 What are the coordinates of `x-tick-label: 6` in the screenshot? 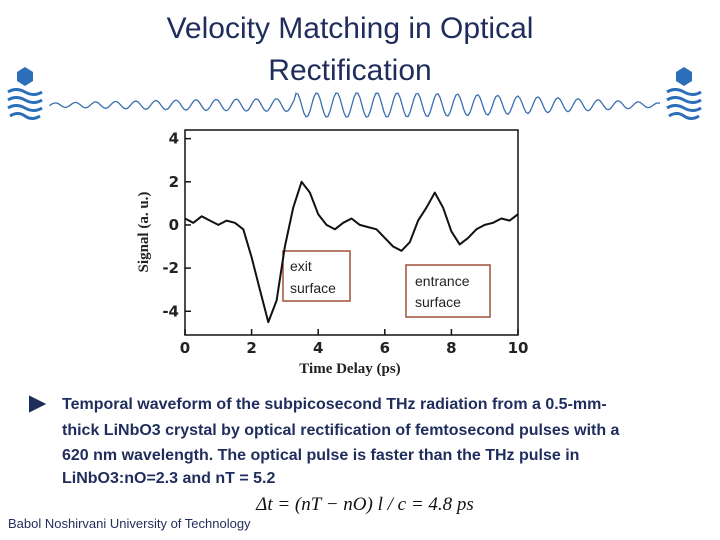 It's located at (385, 348).